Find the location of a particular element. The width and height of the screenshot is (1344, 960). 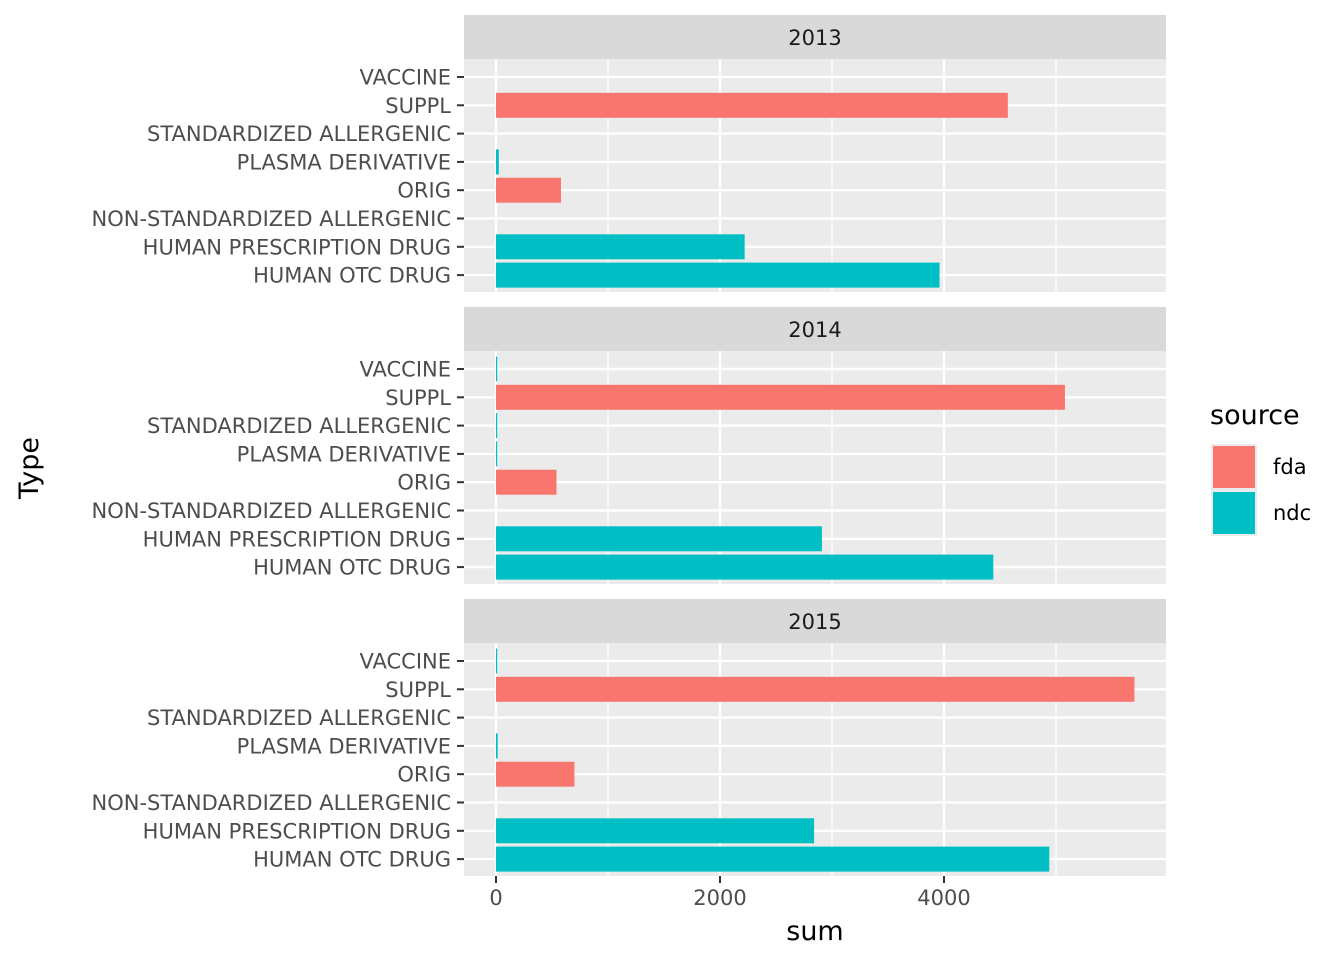

legend: source fda ndc is located at coordinates (1260, 468).